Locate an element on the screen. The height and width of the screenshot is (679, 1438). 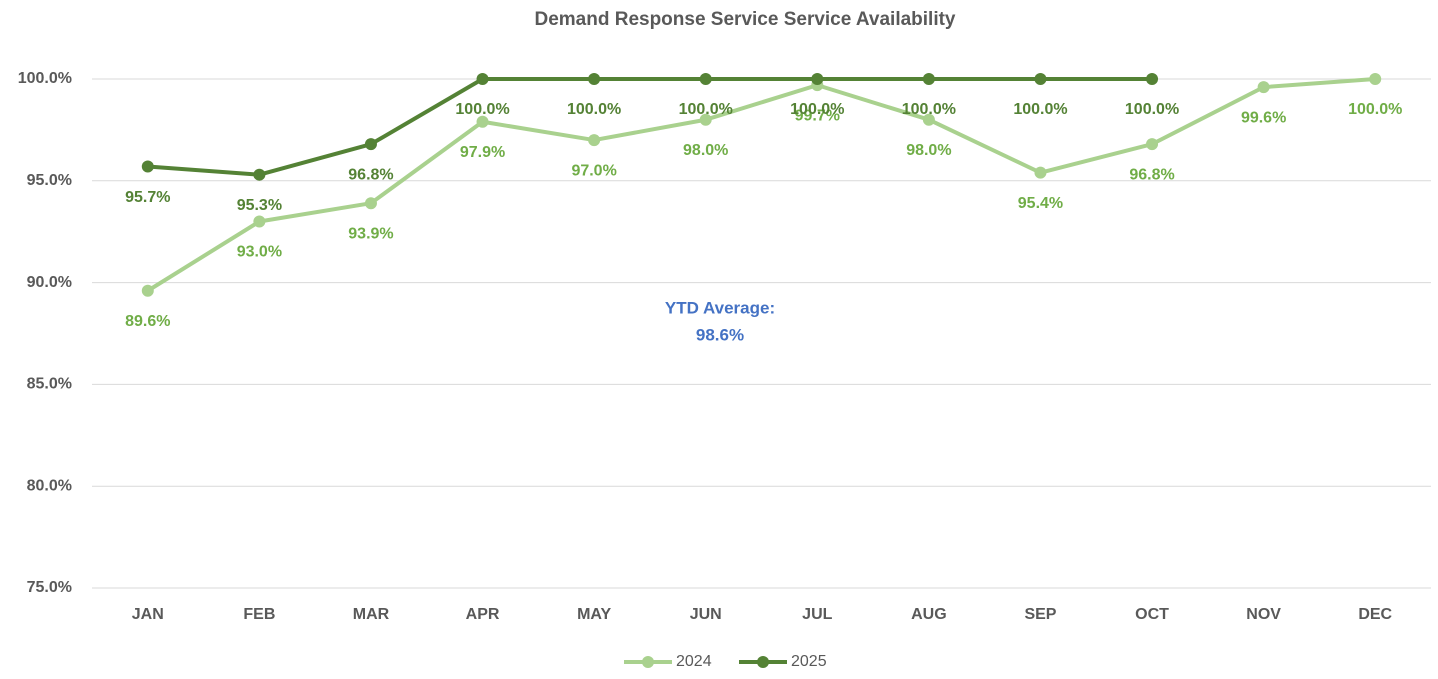
x-tick-label: NOV is located at coordinates (1263, 614).